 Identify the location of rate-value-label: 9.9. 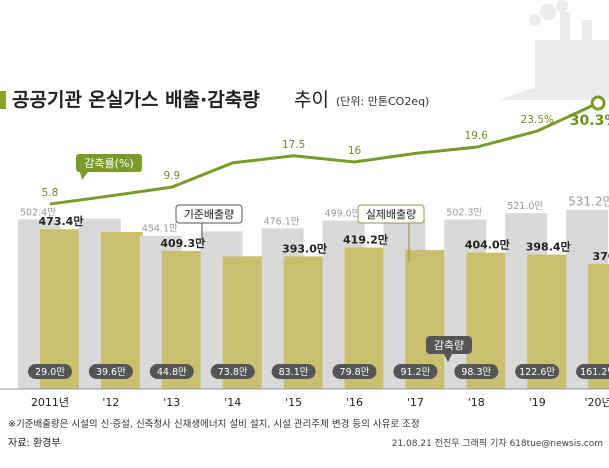
(171, 176).